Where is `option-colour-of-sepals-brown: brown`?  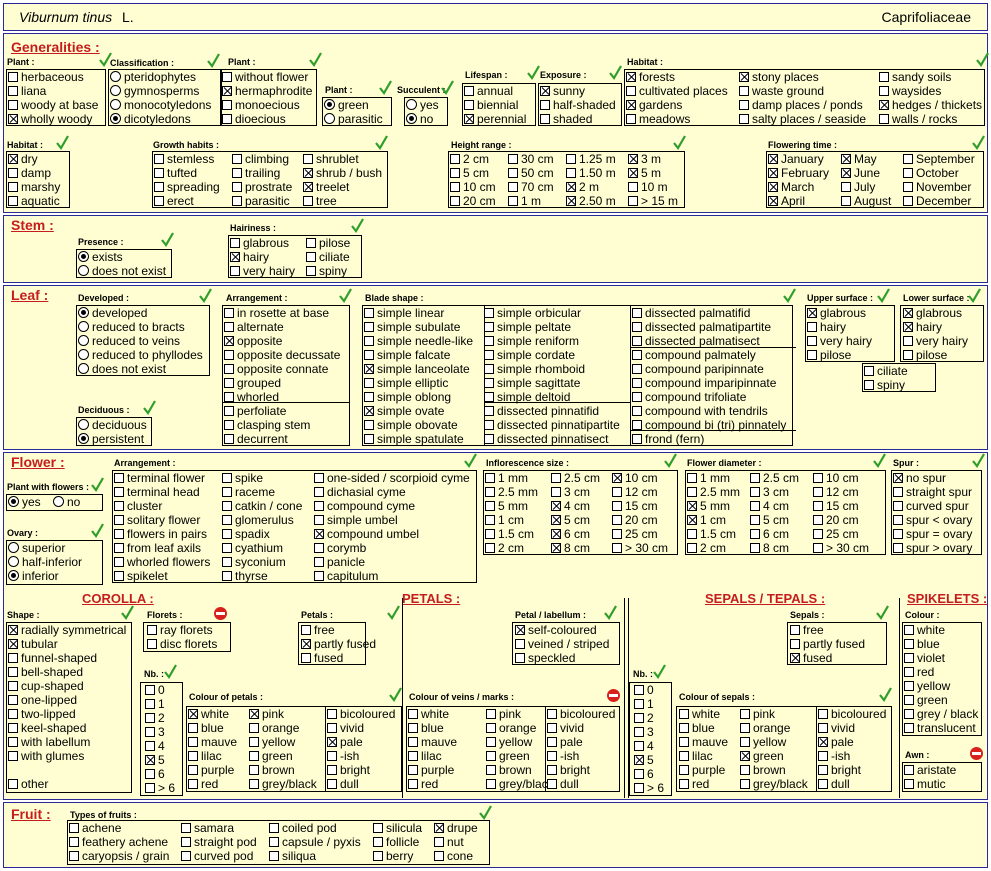 option-colour-of-sepals-brown: brown is located at coordinates (763, 770).